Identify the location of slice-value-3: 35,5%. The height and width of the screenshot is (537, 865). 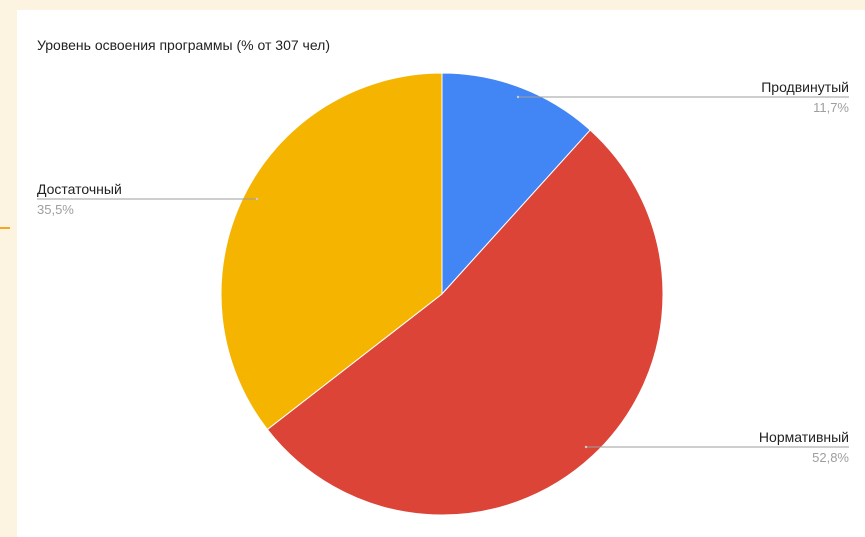
(55, 209).